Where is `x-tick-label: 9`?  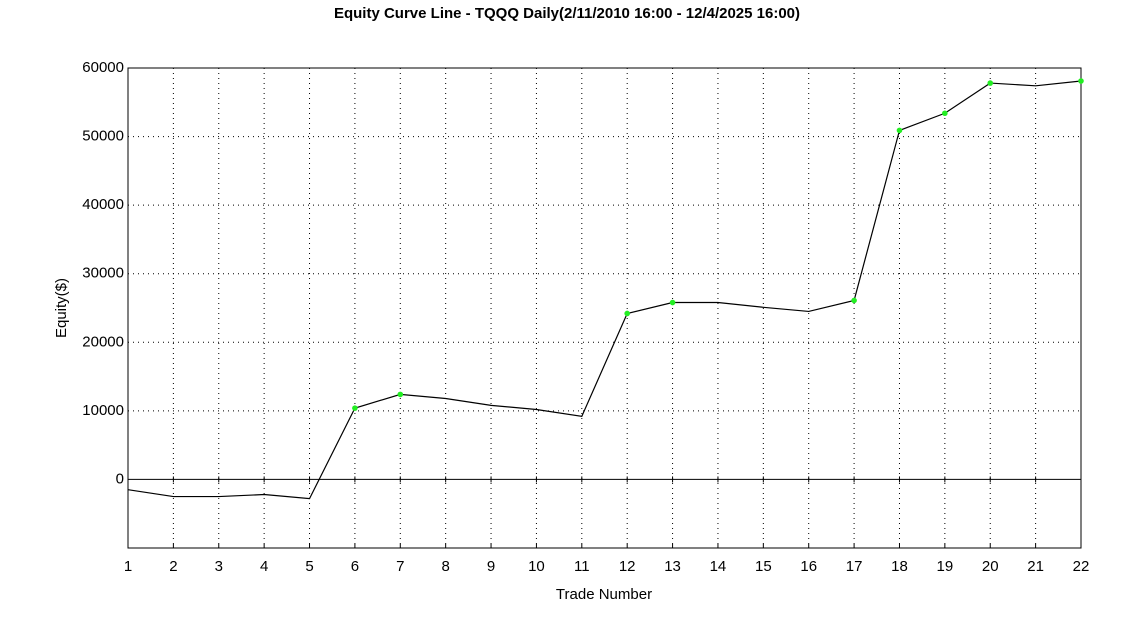 x-tick-label: 9 is located at coordinates (491, 566).